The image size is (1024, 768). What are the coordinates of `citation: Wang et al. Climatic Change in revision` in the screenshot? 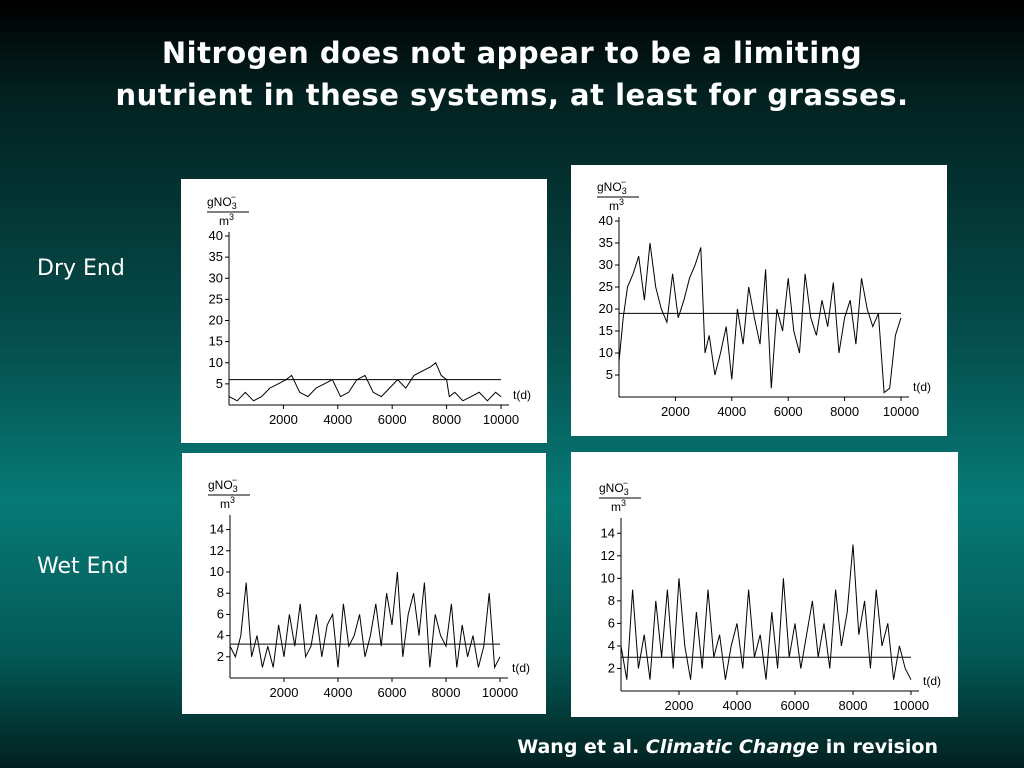 It's located at (727, 747).